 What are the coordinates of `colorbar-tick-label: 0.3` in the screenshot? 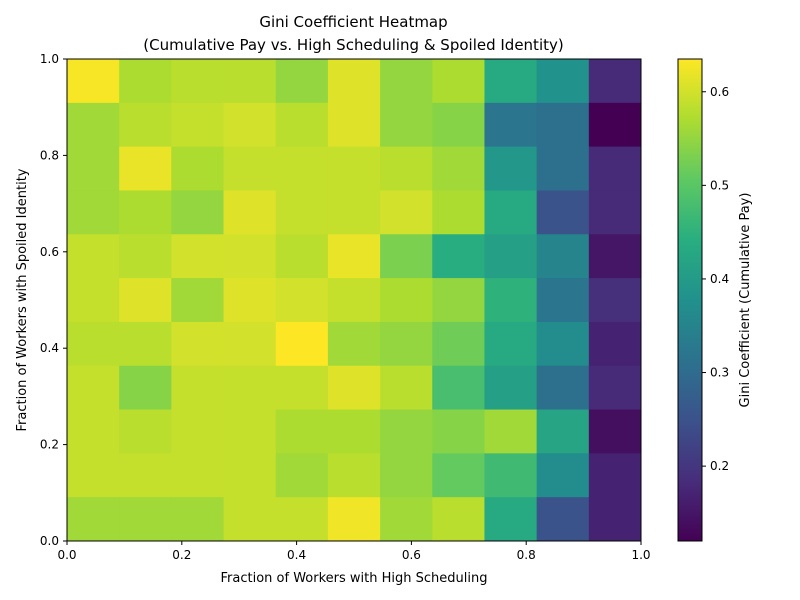 It's located at (719, 373).